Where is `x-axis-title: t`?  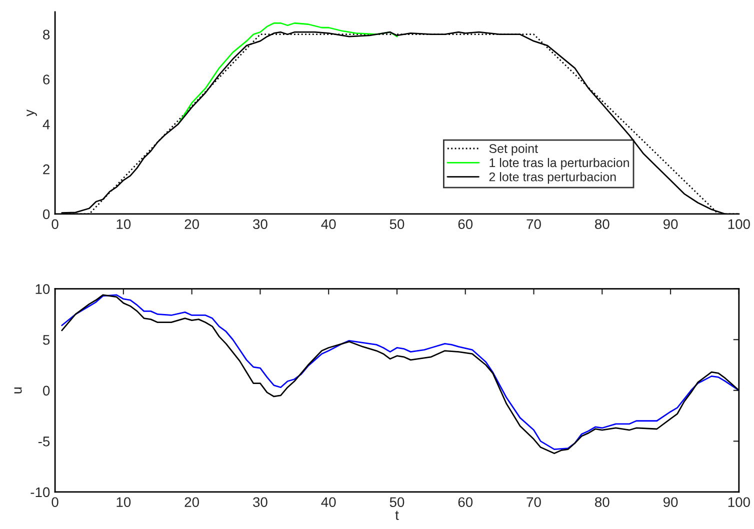 x-axis-title: t is located at coordinates (397, 515).